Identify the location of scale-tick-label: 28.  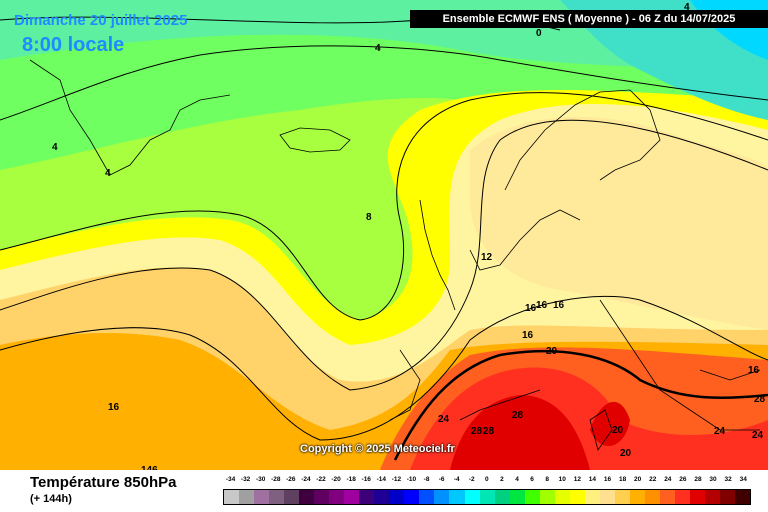
(698, 479).